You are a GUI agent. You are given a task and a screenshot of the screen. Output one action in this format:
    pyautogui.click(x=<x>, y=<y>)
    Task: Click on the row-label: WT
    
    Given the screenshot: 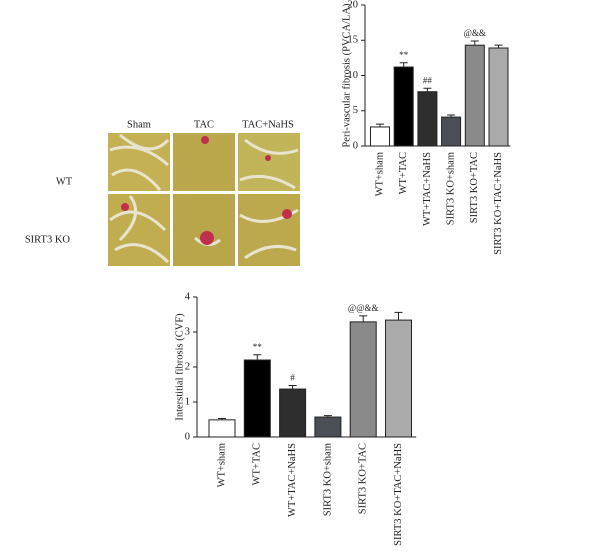 What is the action you would take?
    pyautogui.click(x=64, y=181)
    